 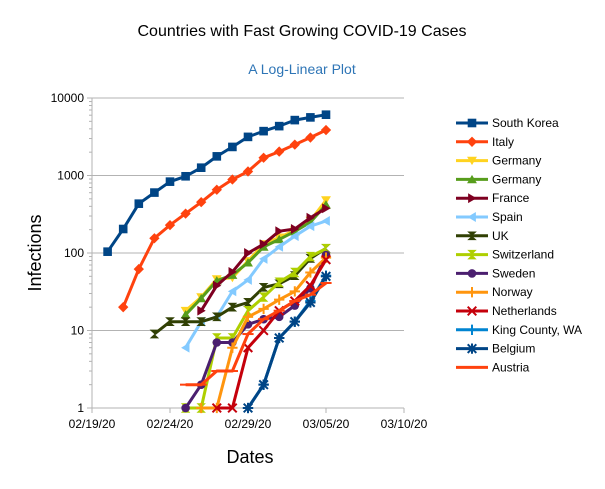 I want to click on legend-label: King County, WA, so click(x=537, y=330).